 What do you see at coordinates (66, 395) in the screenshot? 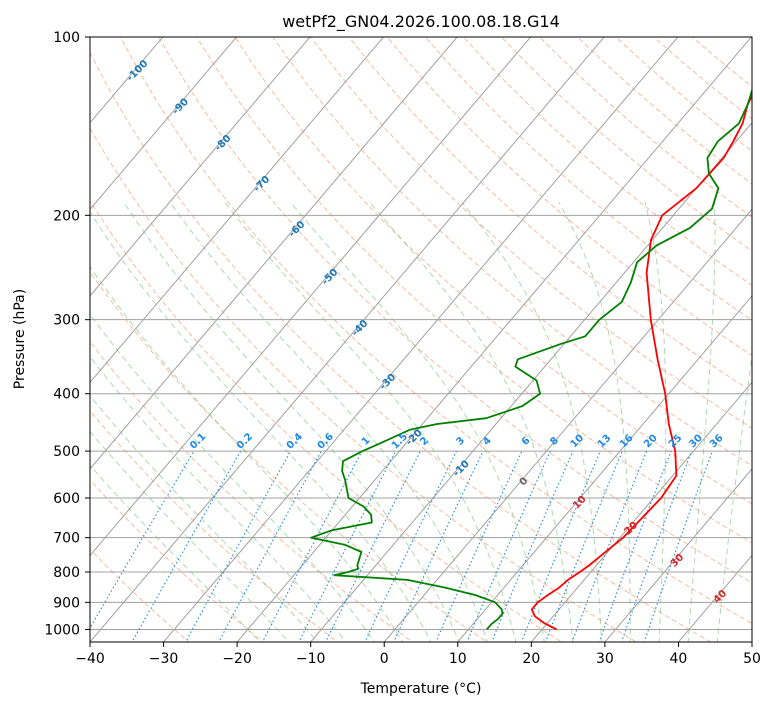
I see `y-tick-label: 400` at bounding box center [66, 395].